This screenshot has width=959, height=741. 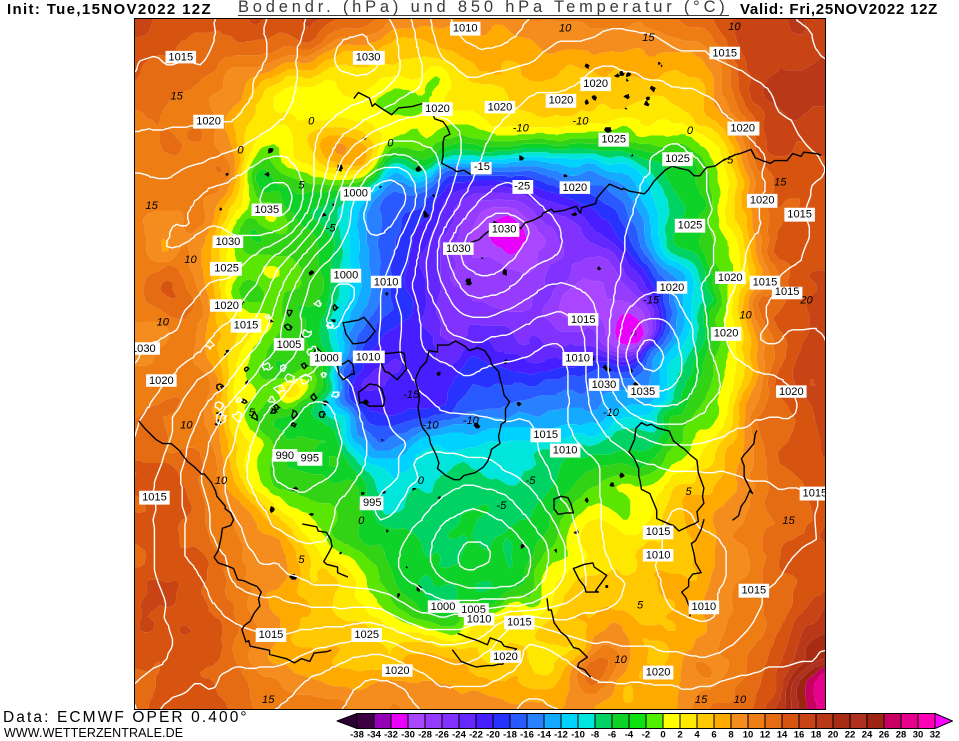 What do you see at coordinates (391, 735) in the screenshot?
I see `svg-text: -32` at bounding box center [391, 735].